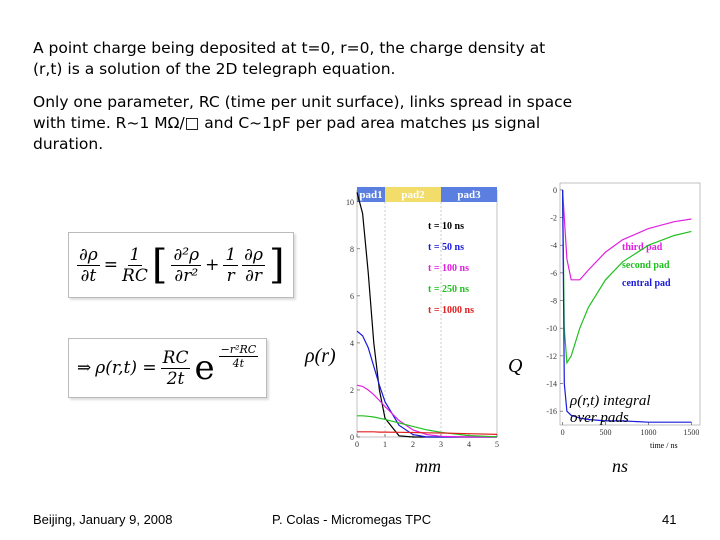 The height and width of the screenshot is (540, 720). What do you see at coordinates (469, 444) in the screenshot?
I see `x-tick-label: 4` at bounding box center [469, 444].